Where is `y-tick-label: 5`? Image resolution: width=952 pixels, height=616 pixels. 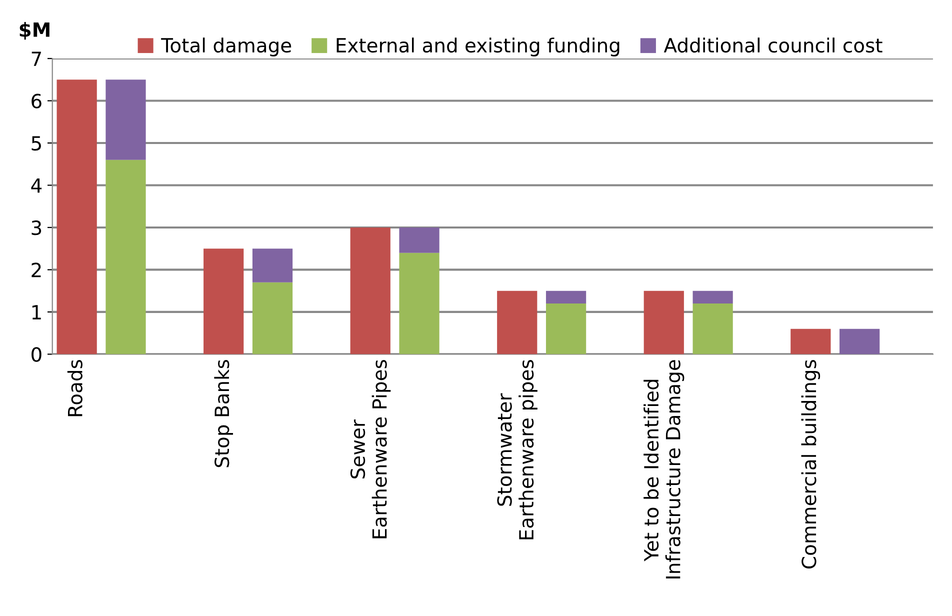 y-tick-label: 5 is located at coordinates (36, 143).